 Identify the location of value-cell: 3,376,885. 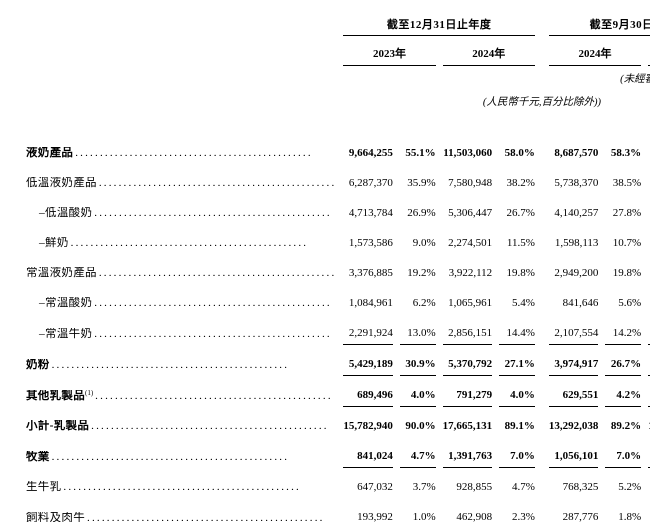
(370, 273).